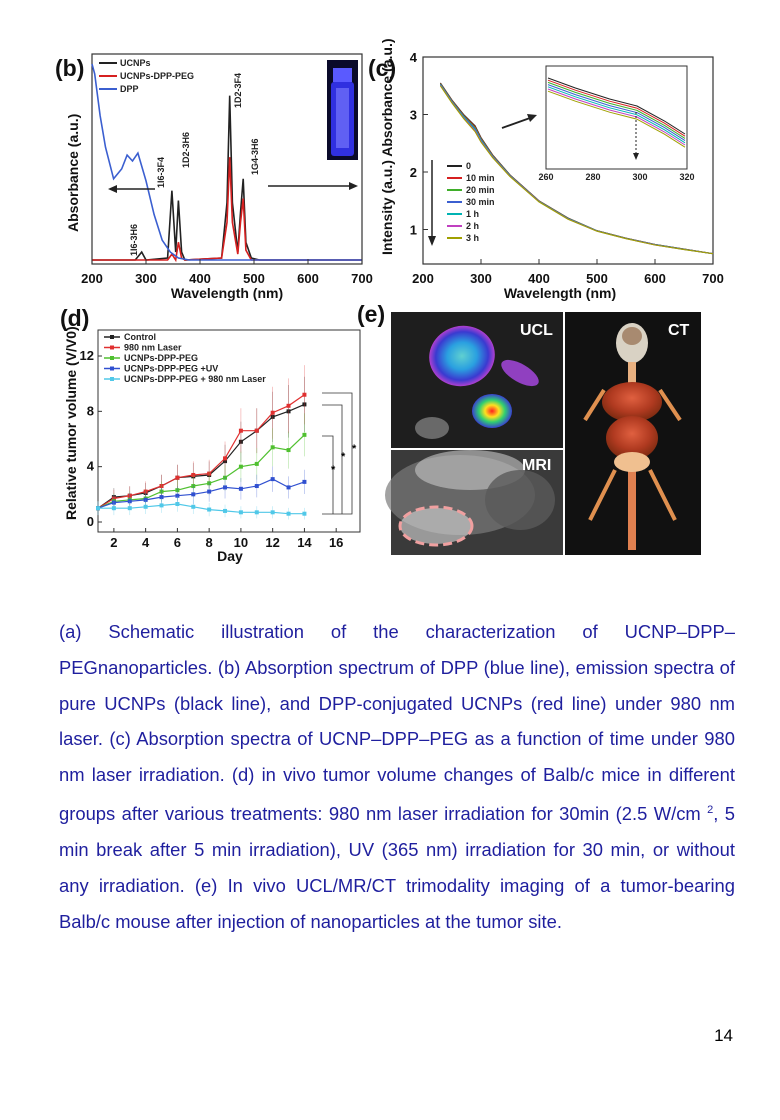 The width and height of the screenshot is (780, 1120). What do you see at coordinates (710, 809) in the screenshot?
I see `caption-superscript: 2` at bounding box center [710, 809].